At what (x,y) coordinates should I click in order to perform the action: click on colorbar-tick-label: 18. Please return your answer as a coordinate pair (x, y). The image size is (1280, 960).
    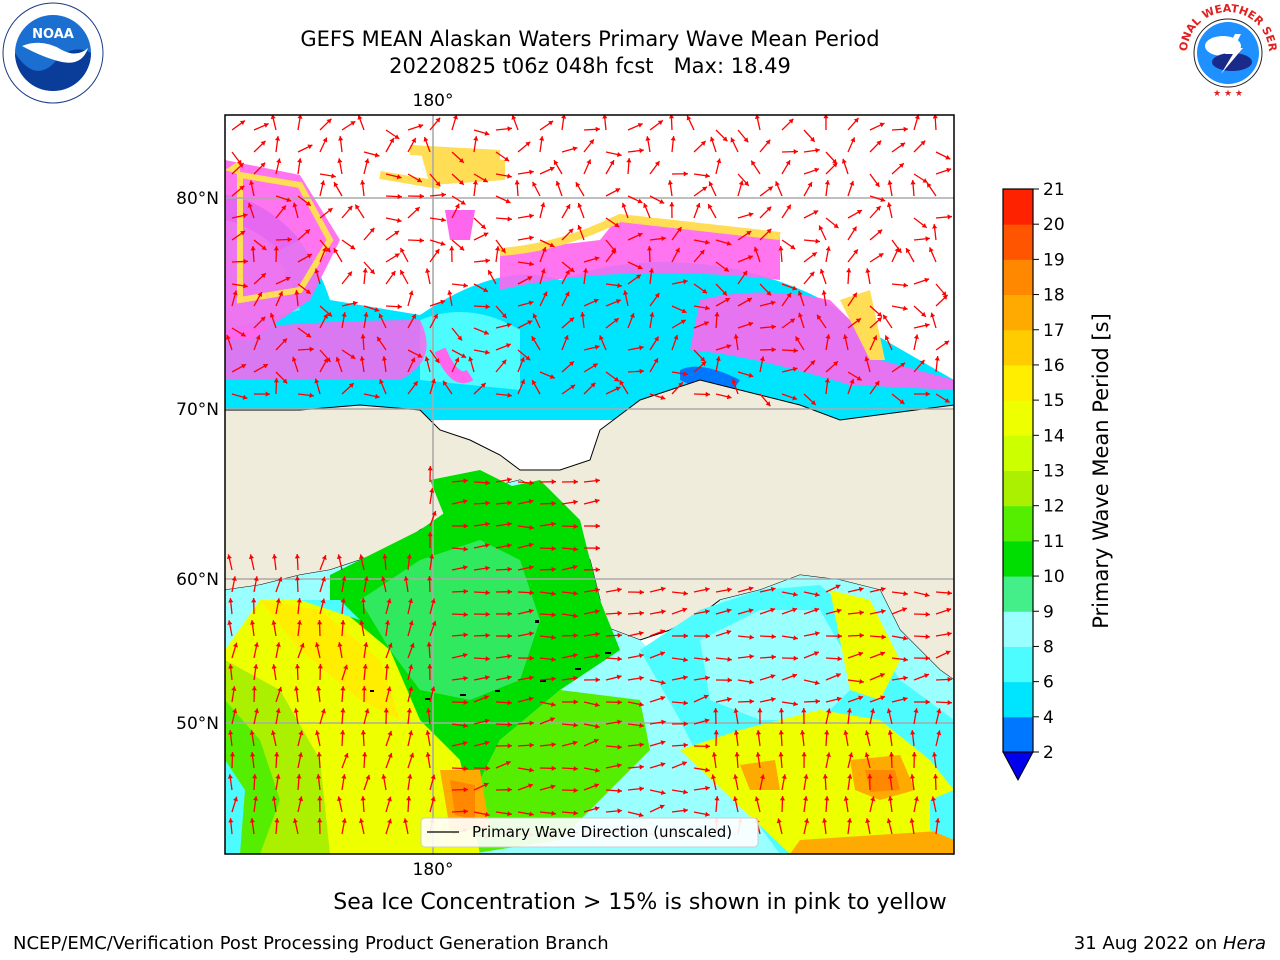
    Looking at the image, I should click on (1054, 296).